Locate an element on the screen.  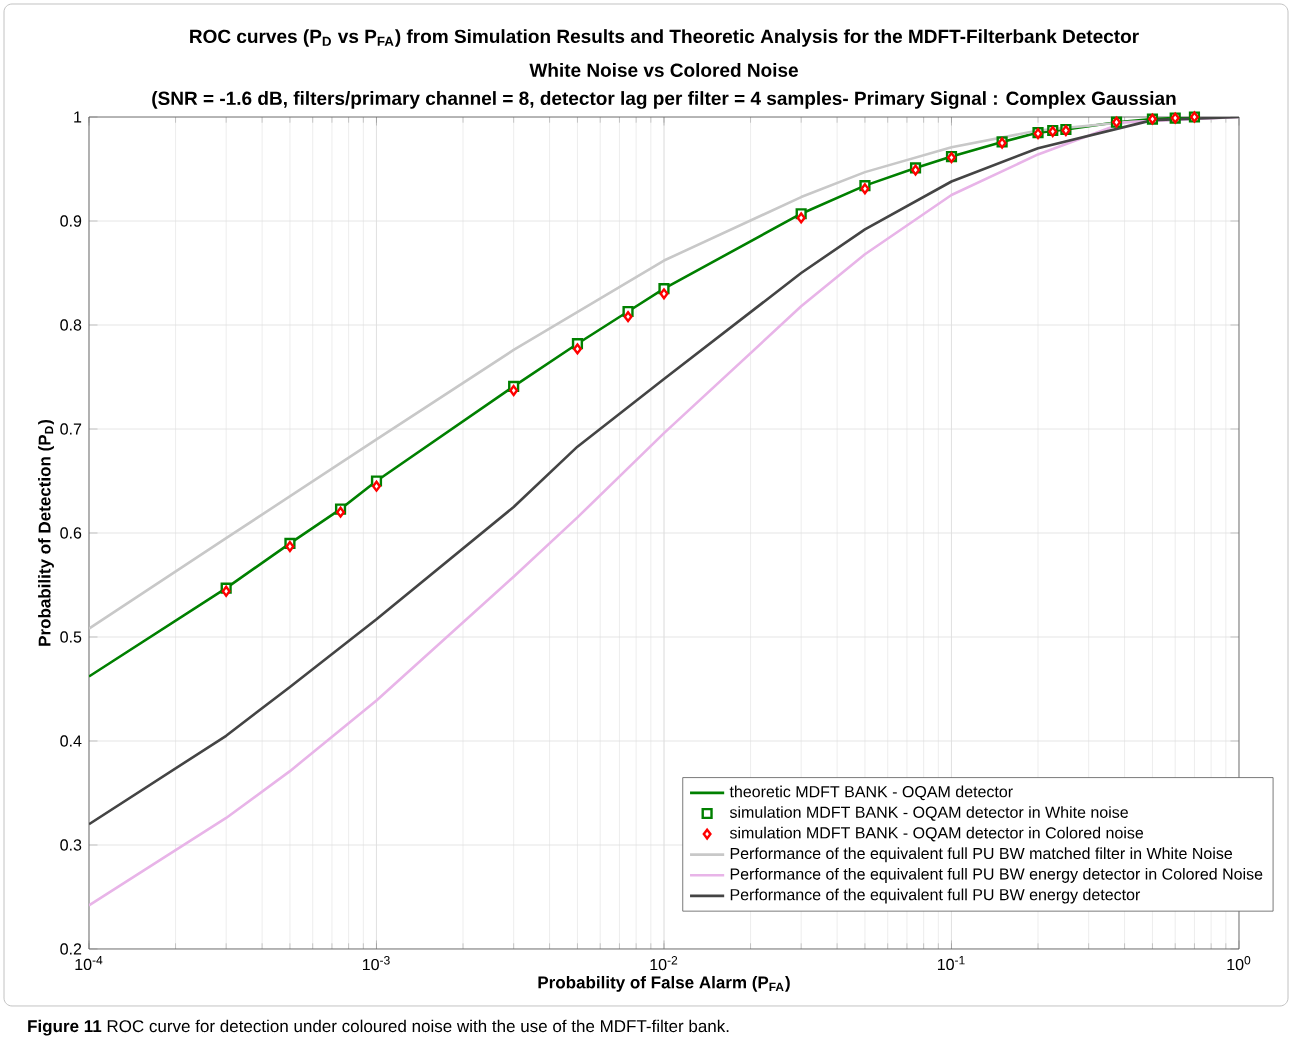
chart-title: ROC curves (P$_{D}$ vs P$_{FA}$) from Simulation Results and Theoretic Analysis for the MDFT-Filterbank Detector is located at coordinates (664, 38).